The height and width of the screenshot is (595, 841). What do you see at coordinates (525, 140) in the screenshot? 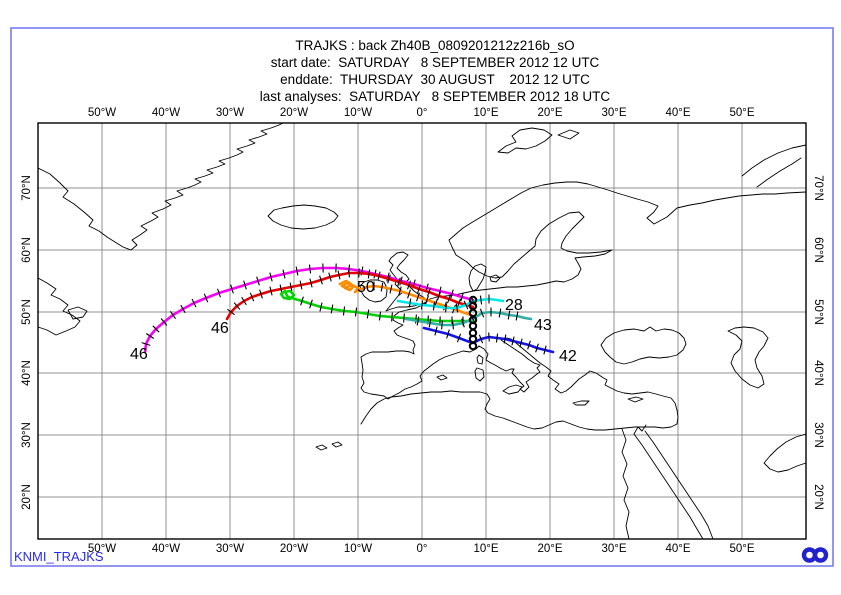
I see `coast-svalbard` at bounding box center [525, 140].